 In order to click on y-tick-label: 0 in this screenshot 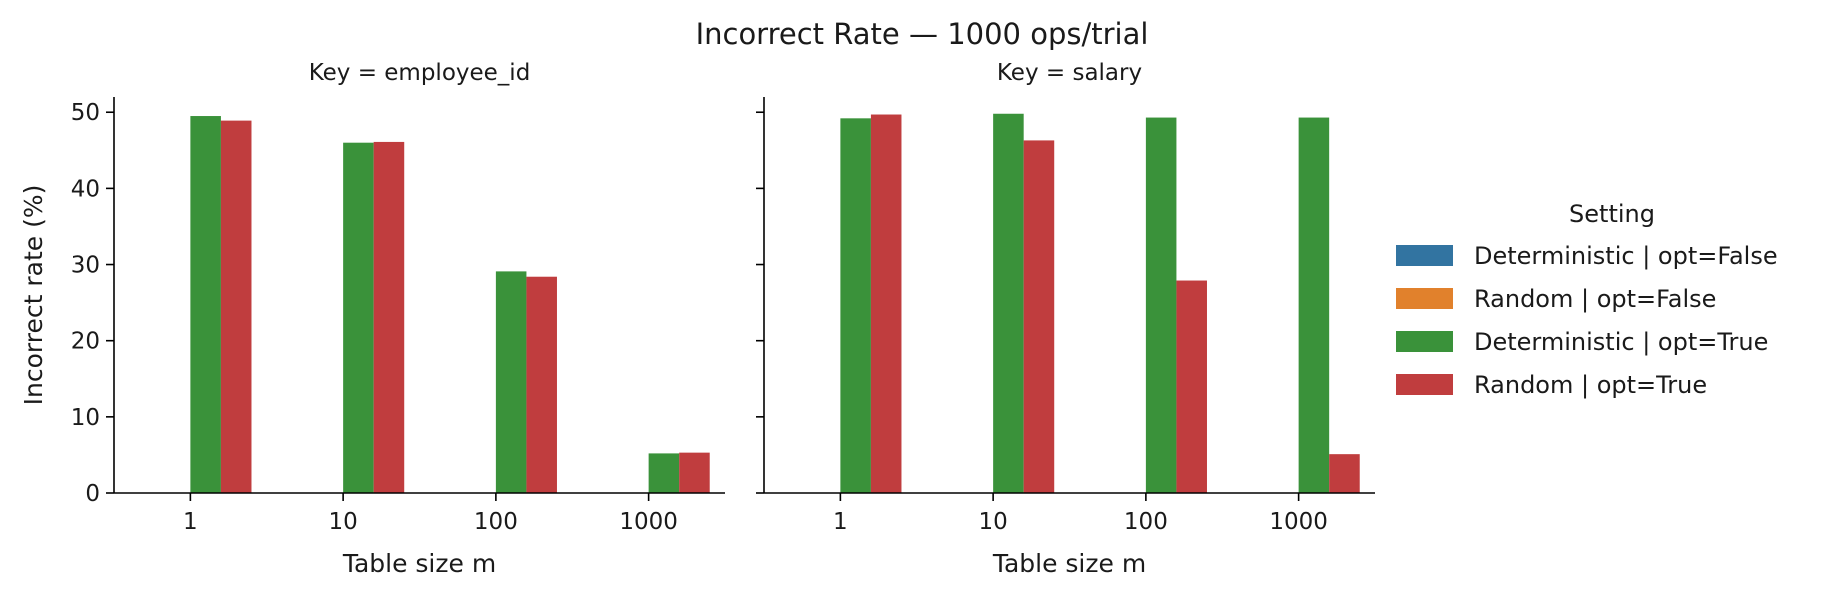, I will do `click(92, 494)`.